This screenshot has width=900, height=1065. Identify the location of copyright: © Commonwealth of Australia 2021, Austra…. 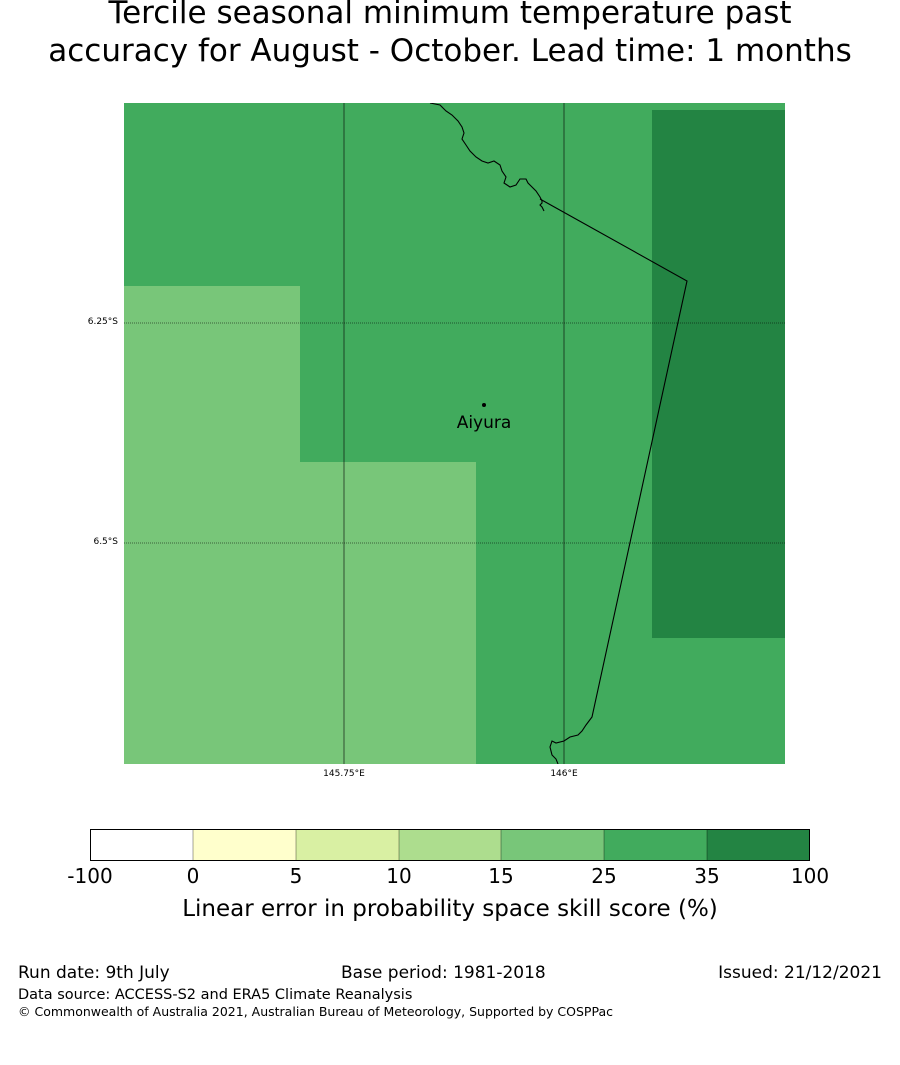
(315, 1011).